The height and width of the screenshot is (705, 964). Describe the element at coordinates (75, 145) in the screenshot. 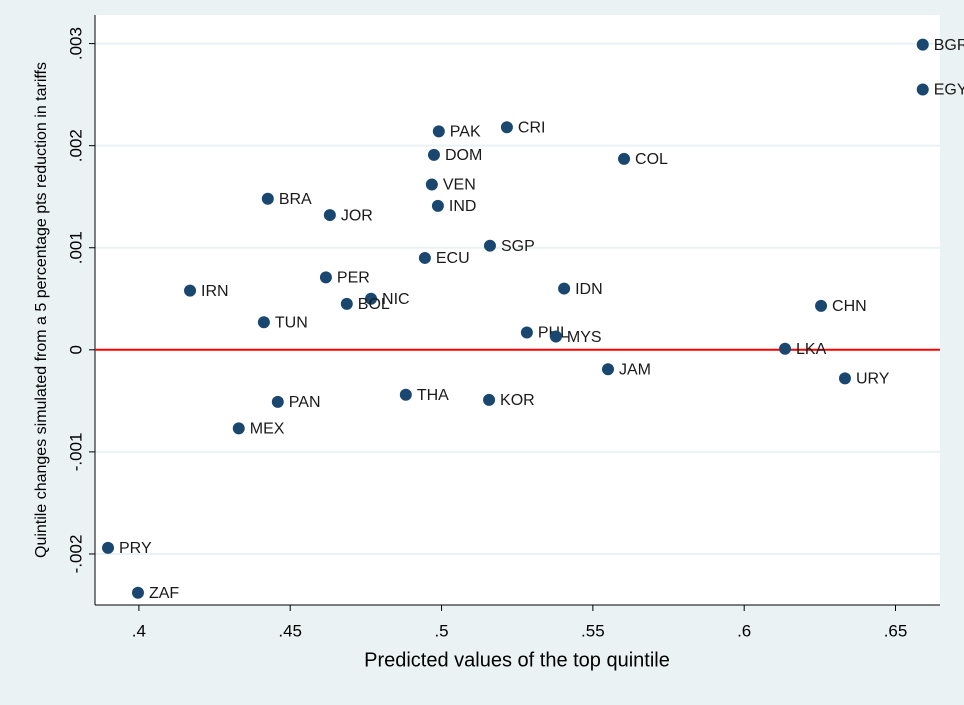

I see `y-tick-label: .002` at that location.